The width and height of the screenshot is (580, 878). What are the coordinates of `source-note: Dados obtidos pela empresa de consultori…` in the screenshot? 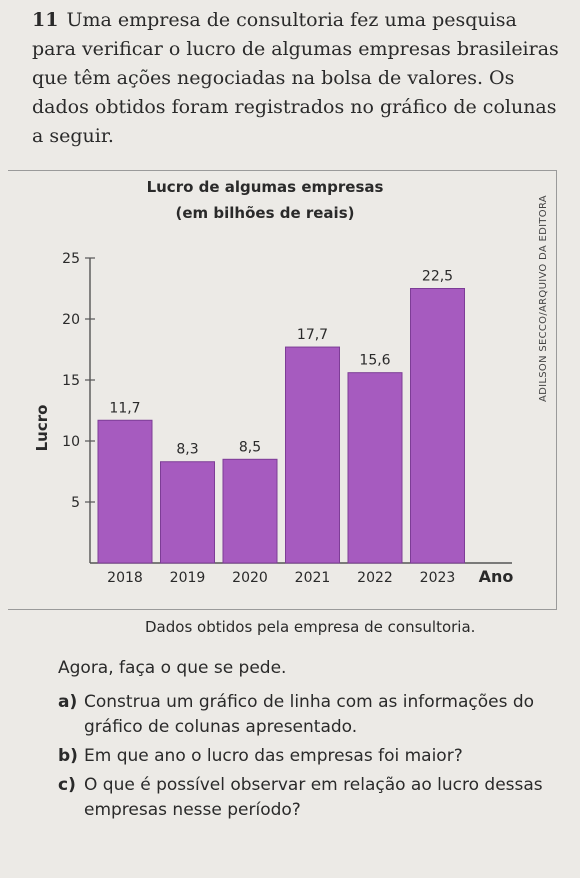 It's located at (310, 627).